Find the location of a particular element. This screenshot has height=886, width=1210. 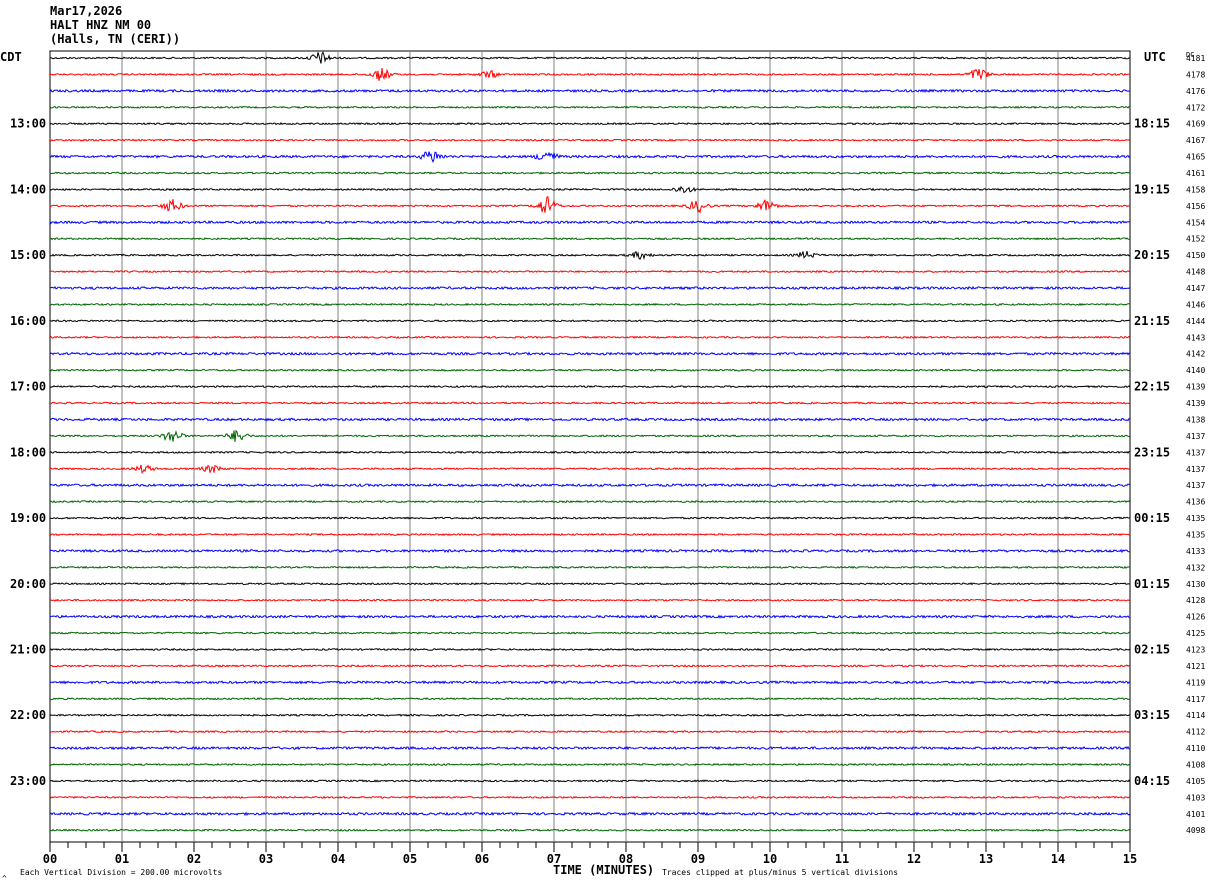

location-label: (Halls, TN (CERI)) is located at coordinates (115, 39).